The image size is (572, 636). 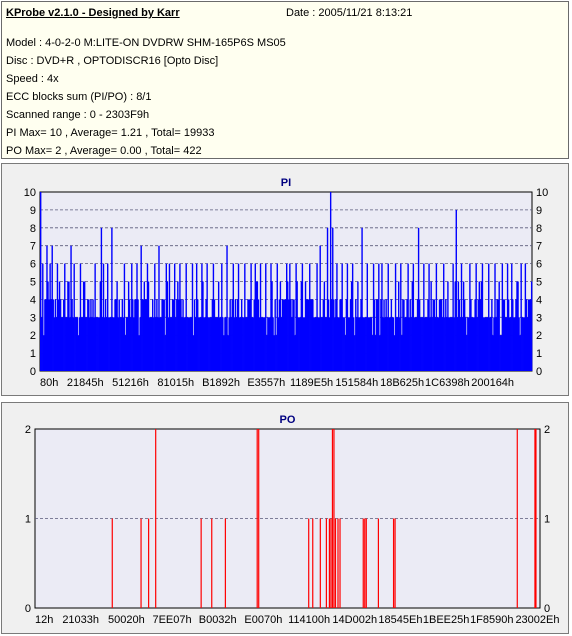 What do you see at coordinates (221, 383) in the screenshot?
I see `pi-x-tick-label: B1892h` at bounding box center [221, 383].